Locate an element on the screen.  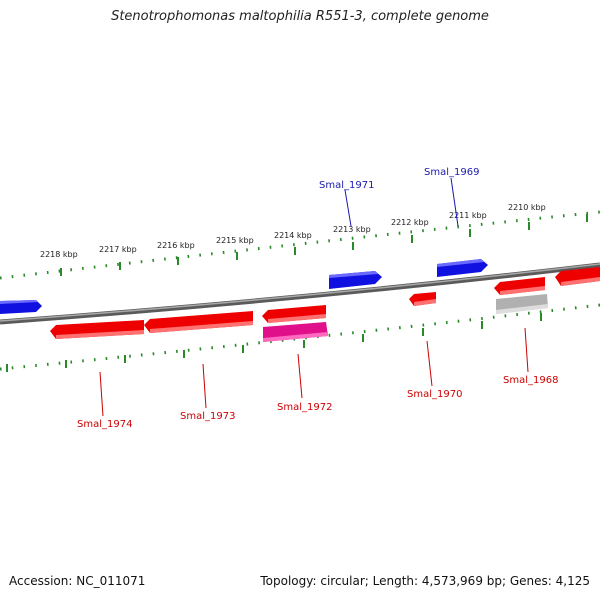
leader-smal-1970 is located at coordinates (429, 363).